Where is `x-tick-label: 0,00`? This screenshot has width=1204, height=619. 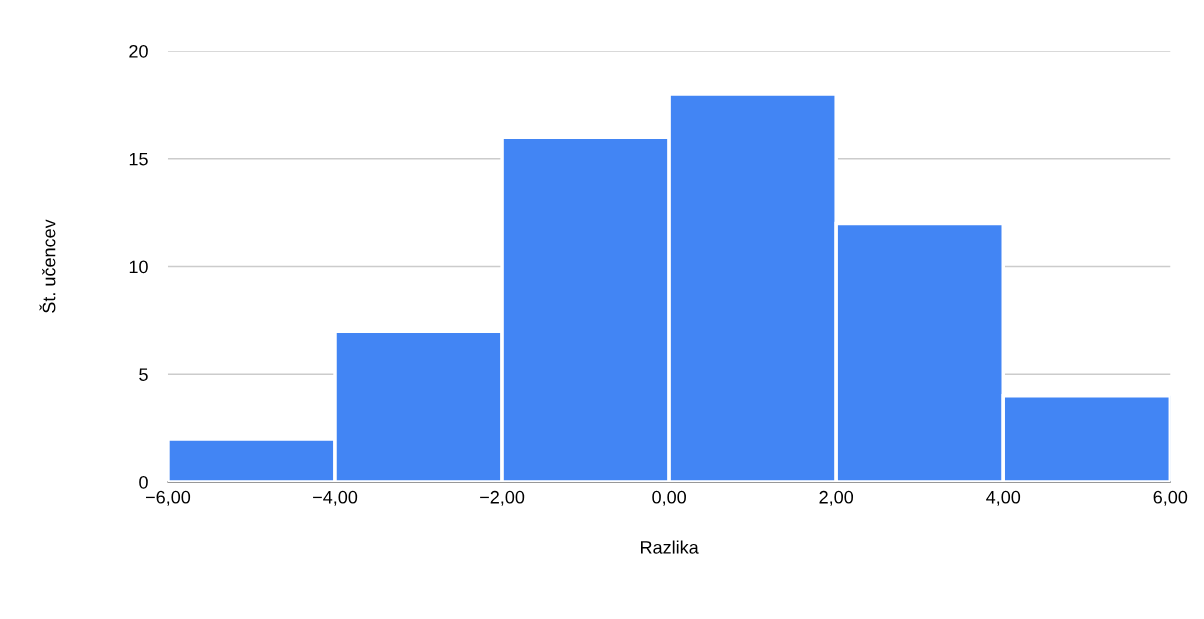 x-tick-label: 0,00 is located at coordinates (669, 498).